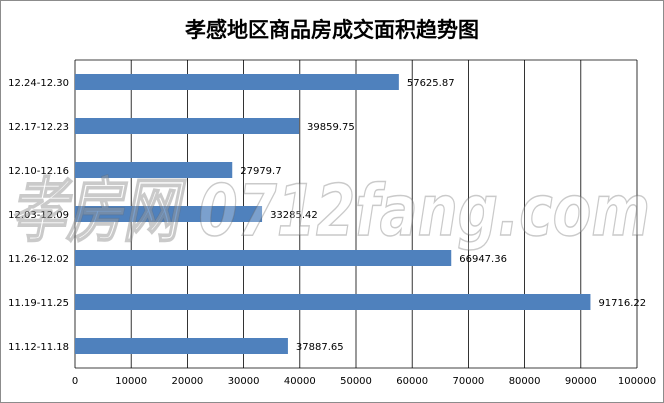 This screenshot has width=664, height=403. Describe the element at coordinates (294, 215) in the screenshot. I see `data-label: 33285.42` at that location.